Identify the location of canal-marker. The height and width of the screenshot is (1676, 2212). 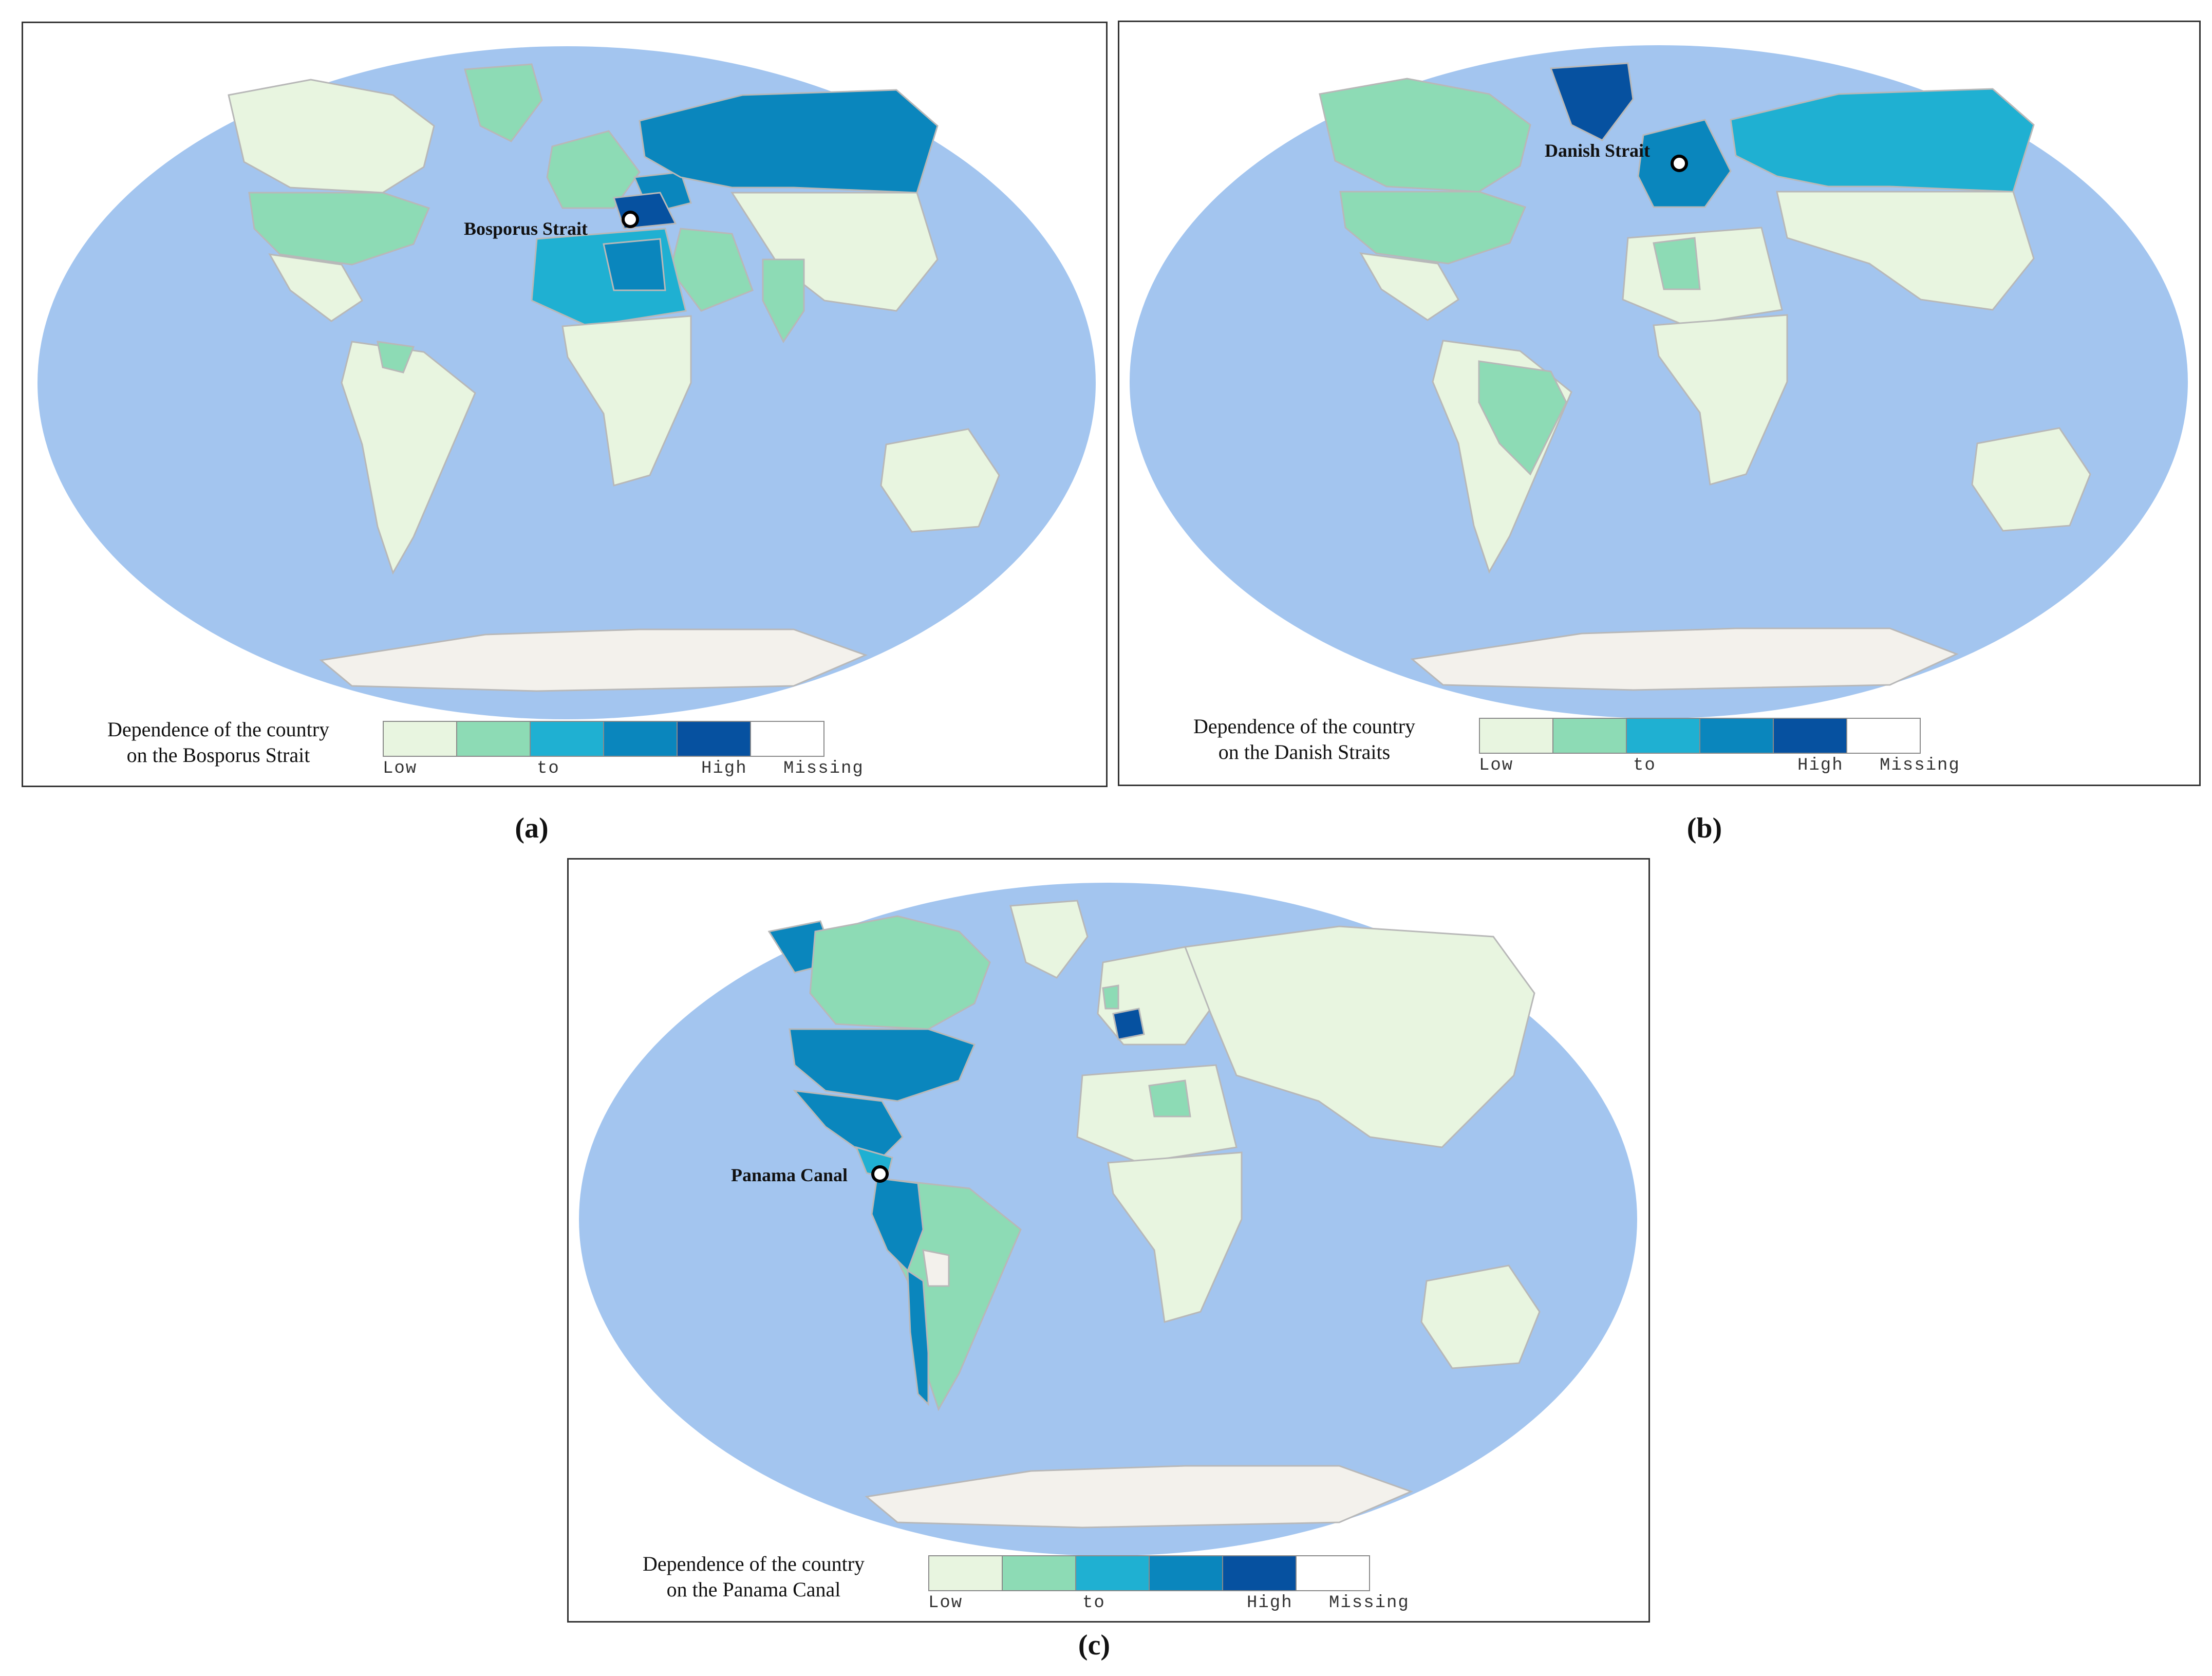
(880, 1174).